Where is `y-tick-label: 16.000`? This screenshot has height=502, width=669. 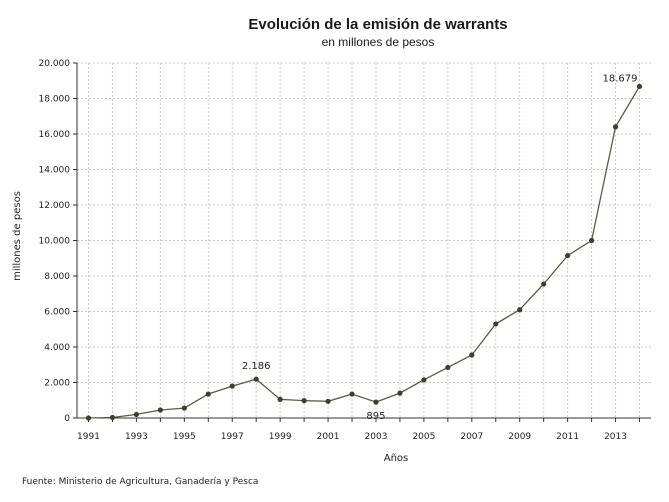
y-tick-label: 16.000 is located at coordinates (55, 135).